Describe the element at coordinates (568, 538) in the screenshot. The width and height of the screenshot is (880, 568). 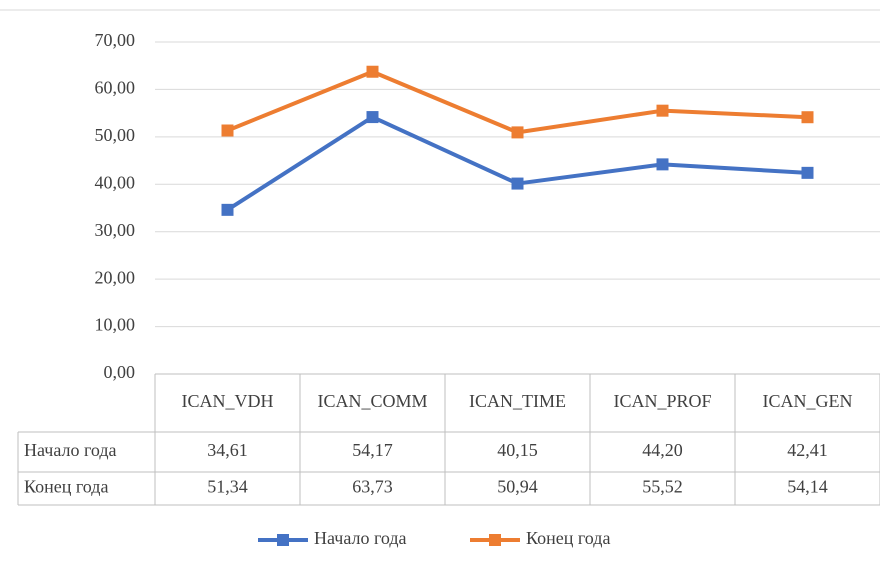
I see `legend-label: Конец года` at that location.